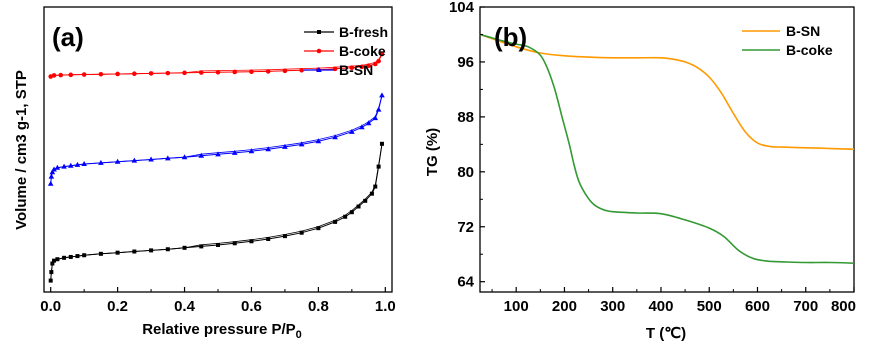  What do you see at coordinates (465, 62) in the screenshot?
I see `y-tick-label: 96` at bounding box center [465, 62].